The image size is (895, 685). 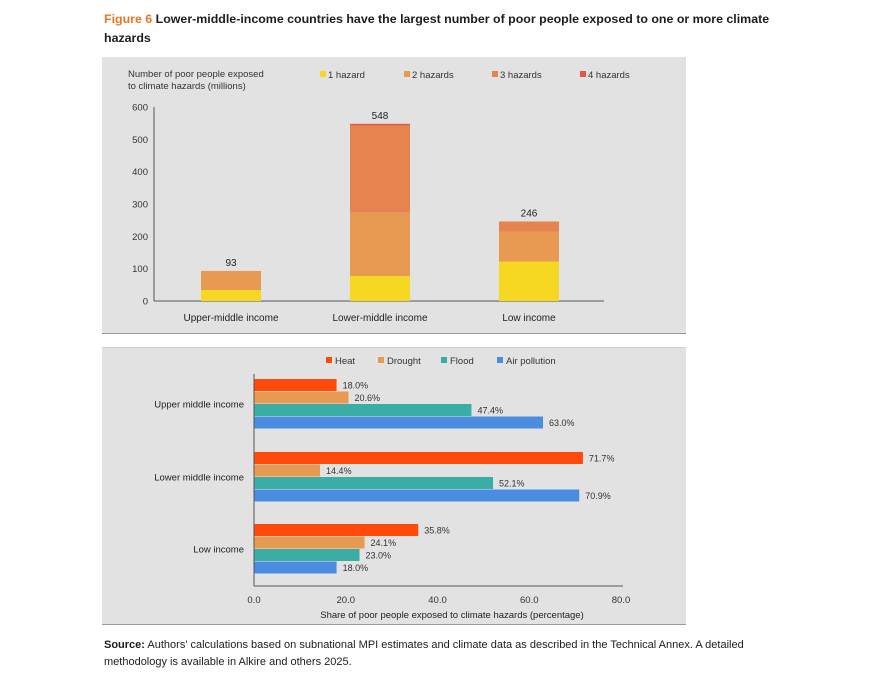 I want to click on legend-label: Heat, so click(x=345, y=361).